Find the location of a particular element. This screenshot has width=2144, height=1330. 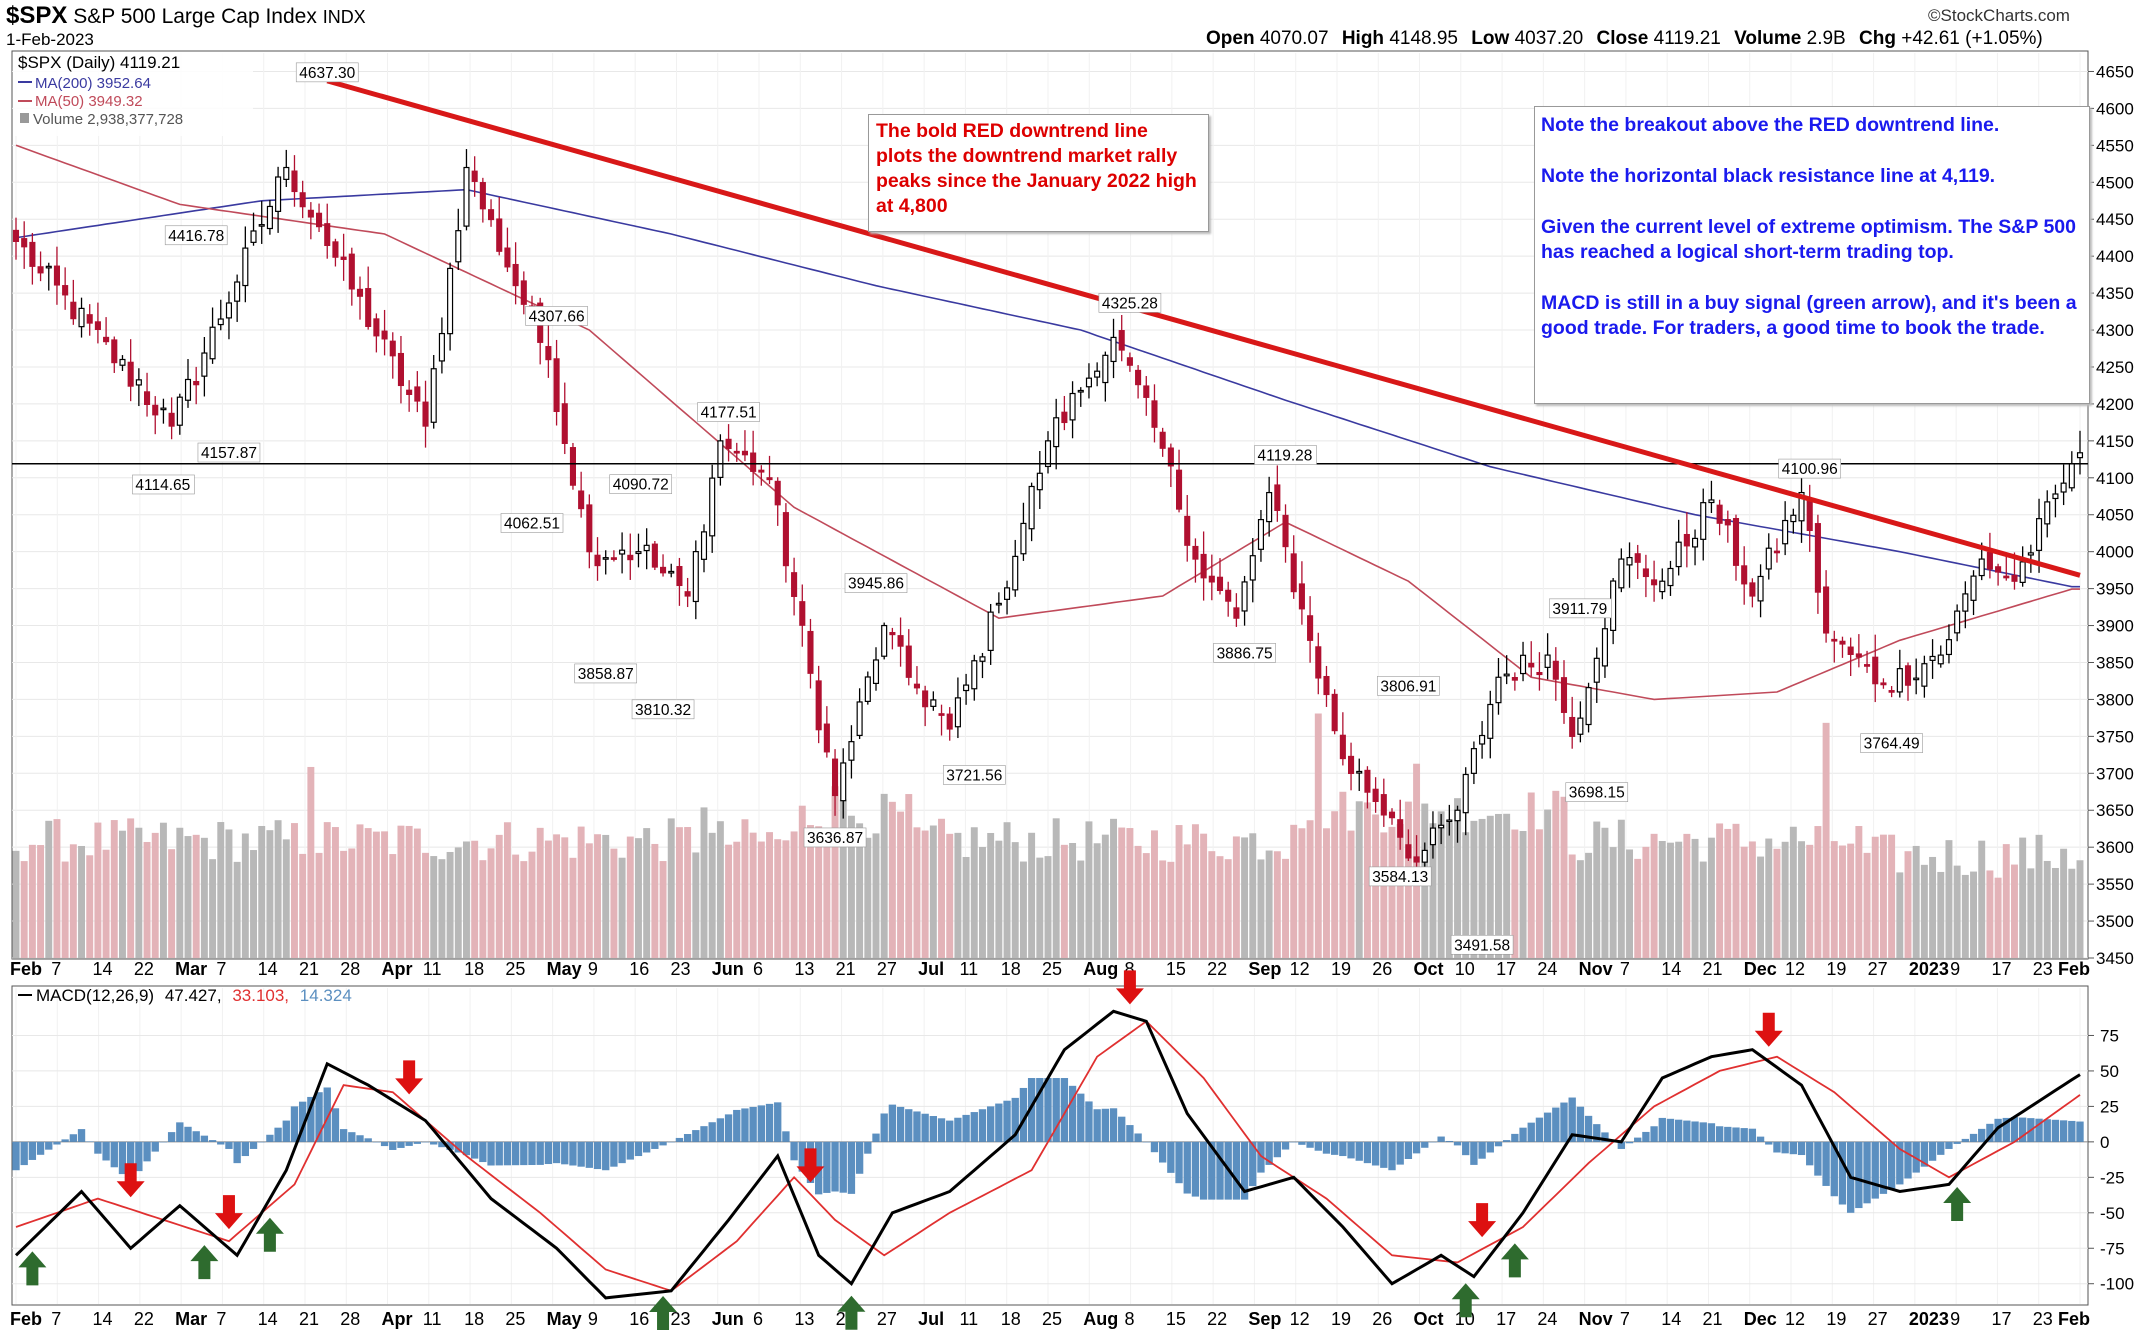

annotation-label: 3698.15 is located at coordinates (1597, 793).